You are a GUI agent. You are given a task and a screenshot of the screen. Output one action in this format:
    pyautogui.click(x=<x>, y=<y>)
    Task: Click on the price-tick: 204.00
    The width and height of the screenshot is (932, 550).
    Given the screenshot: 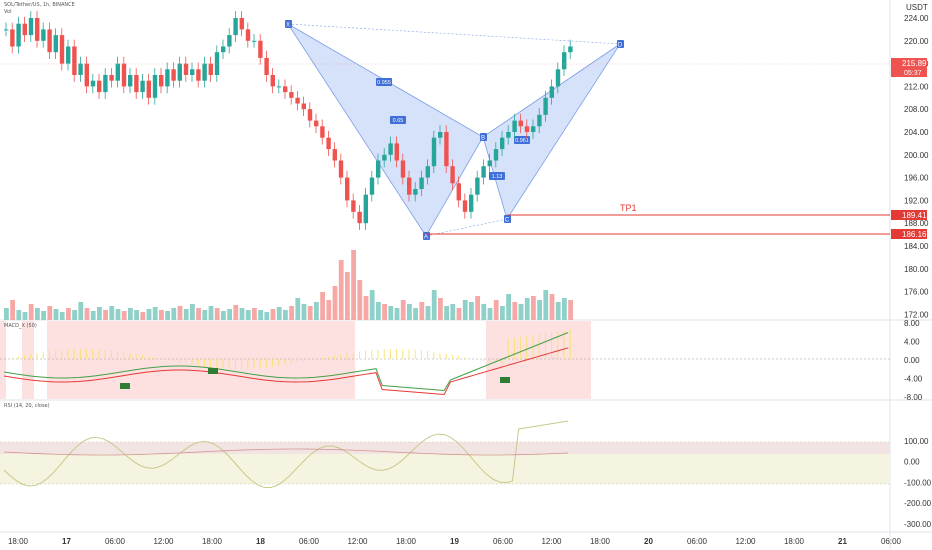 What is the action you would take?
    pyautogui.click(x=916, y=132)
    